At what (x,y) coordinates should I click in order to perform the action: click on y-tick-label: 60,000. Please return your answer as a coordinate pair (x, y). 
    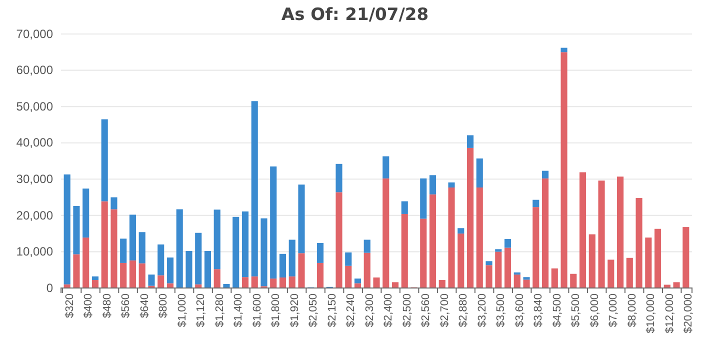
    Looking at the image, I should click on (35, 70).